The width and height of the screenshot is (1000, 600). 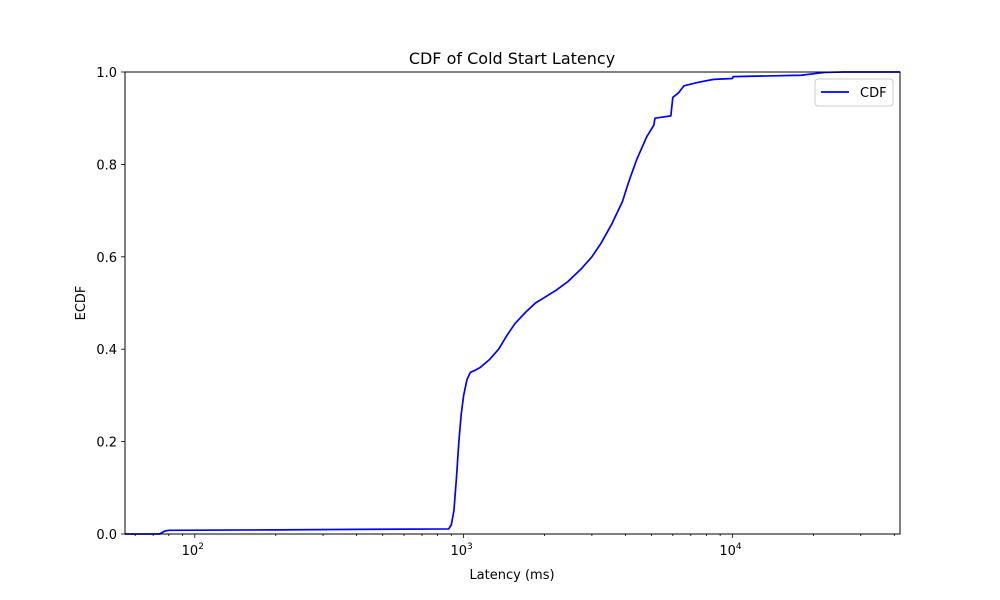 What do you see at coordinates (106, 165) in the screenshot?
I see `y-tick-label: 0.8` at bounding box center [106, 165].